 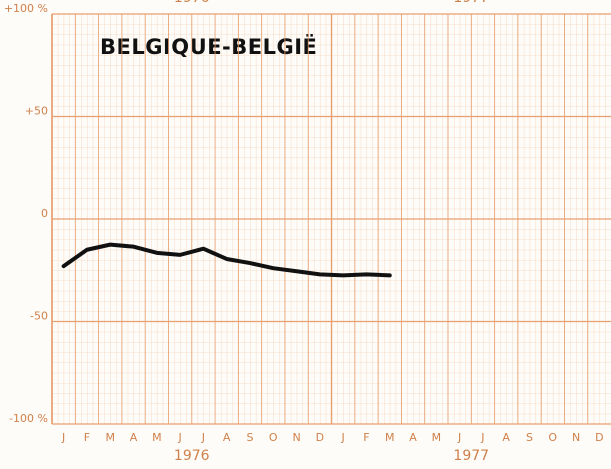 I want to click on year-label: 1977, so click(x=471, y=456).